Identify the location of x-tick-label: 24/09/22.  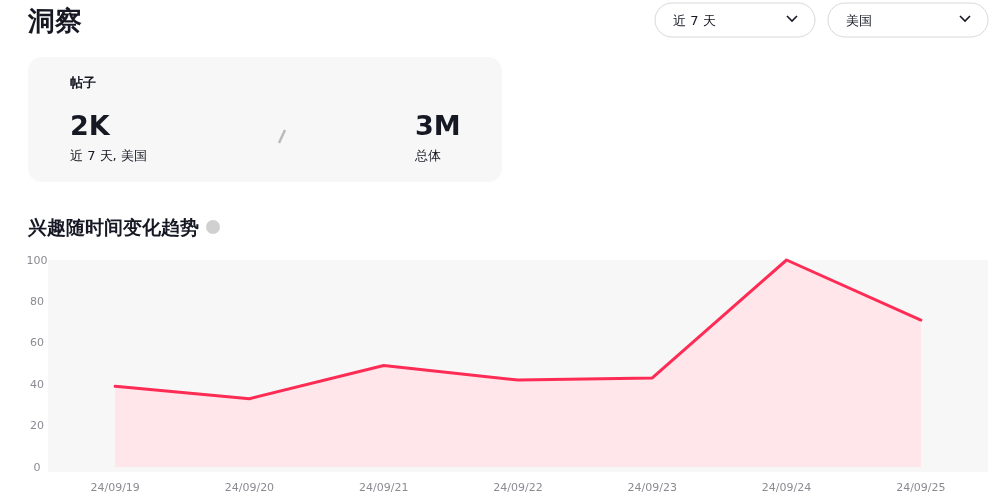
(518, 487).